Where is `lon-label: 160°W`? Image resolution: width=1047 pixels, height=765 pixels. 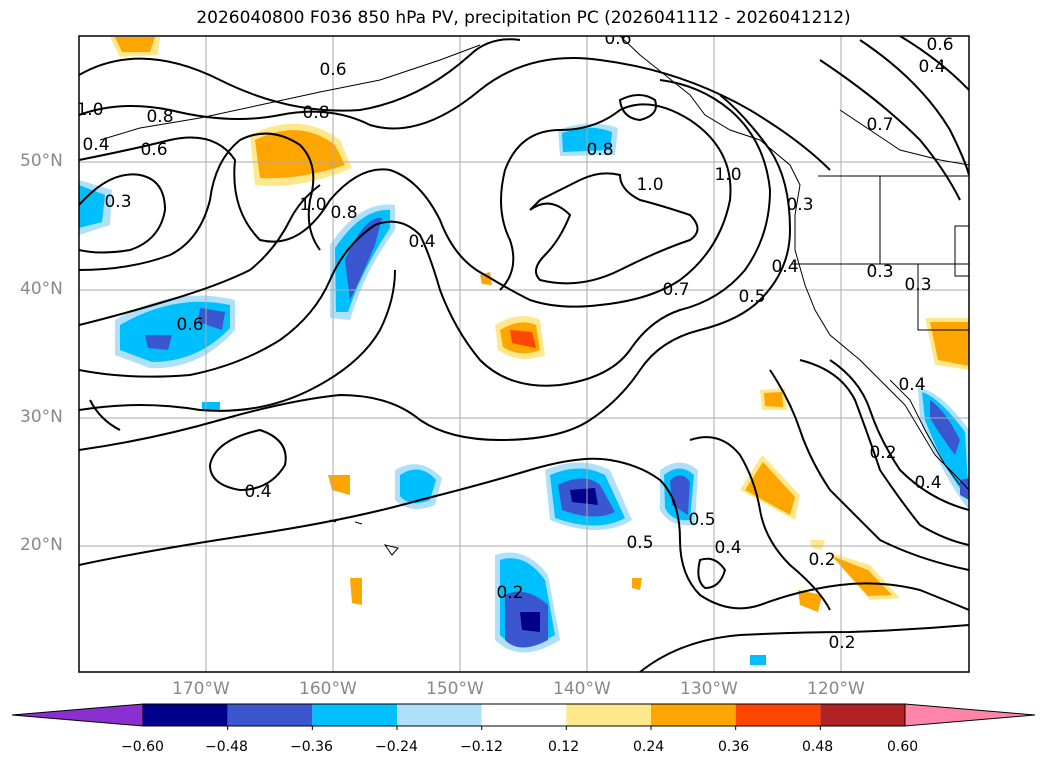 lon-label: 160°W is located at coordinates (328, 689).